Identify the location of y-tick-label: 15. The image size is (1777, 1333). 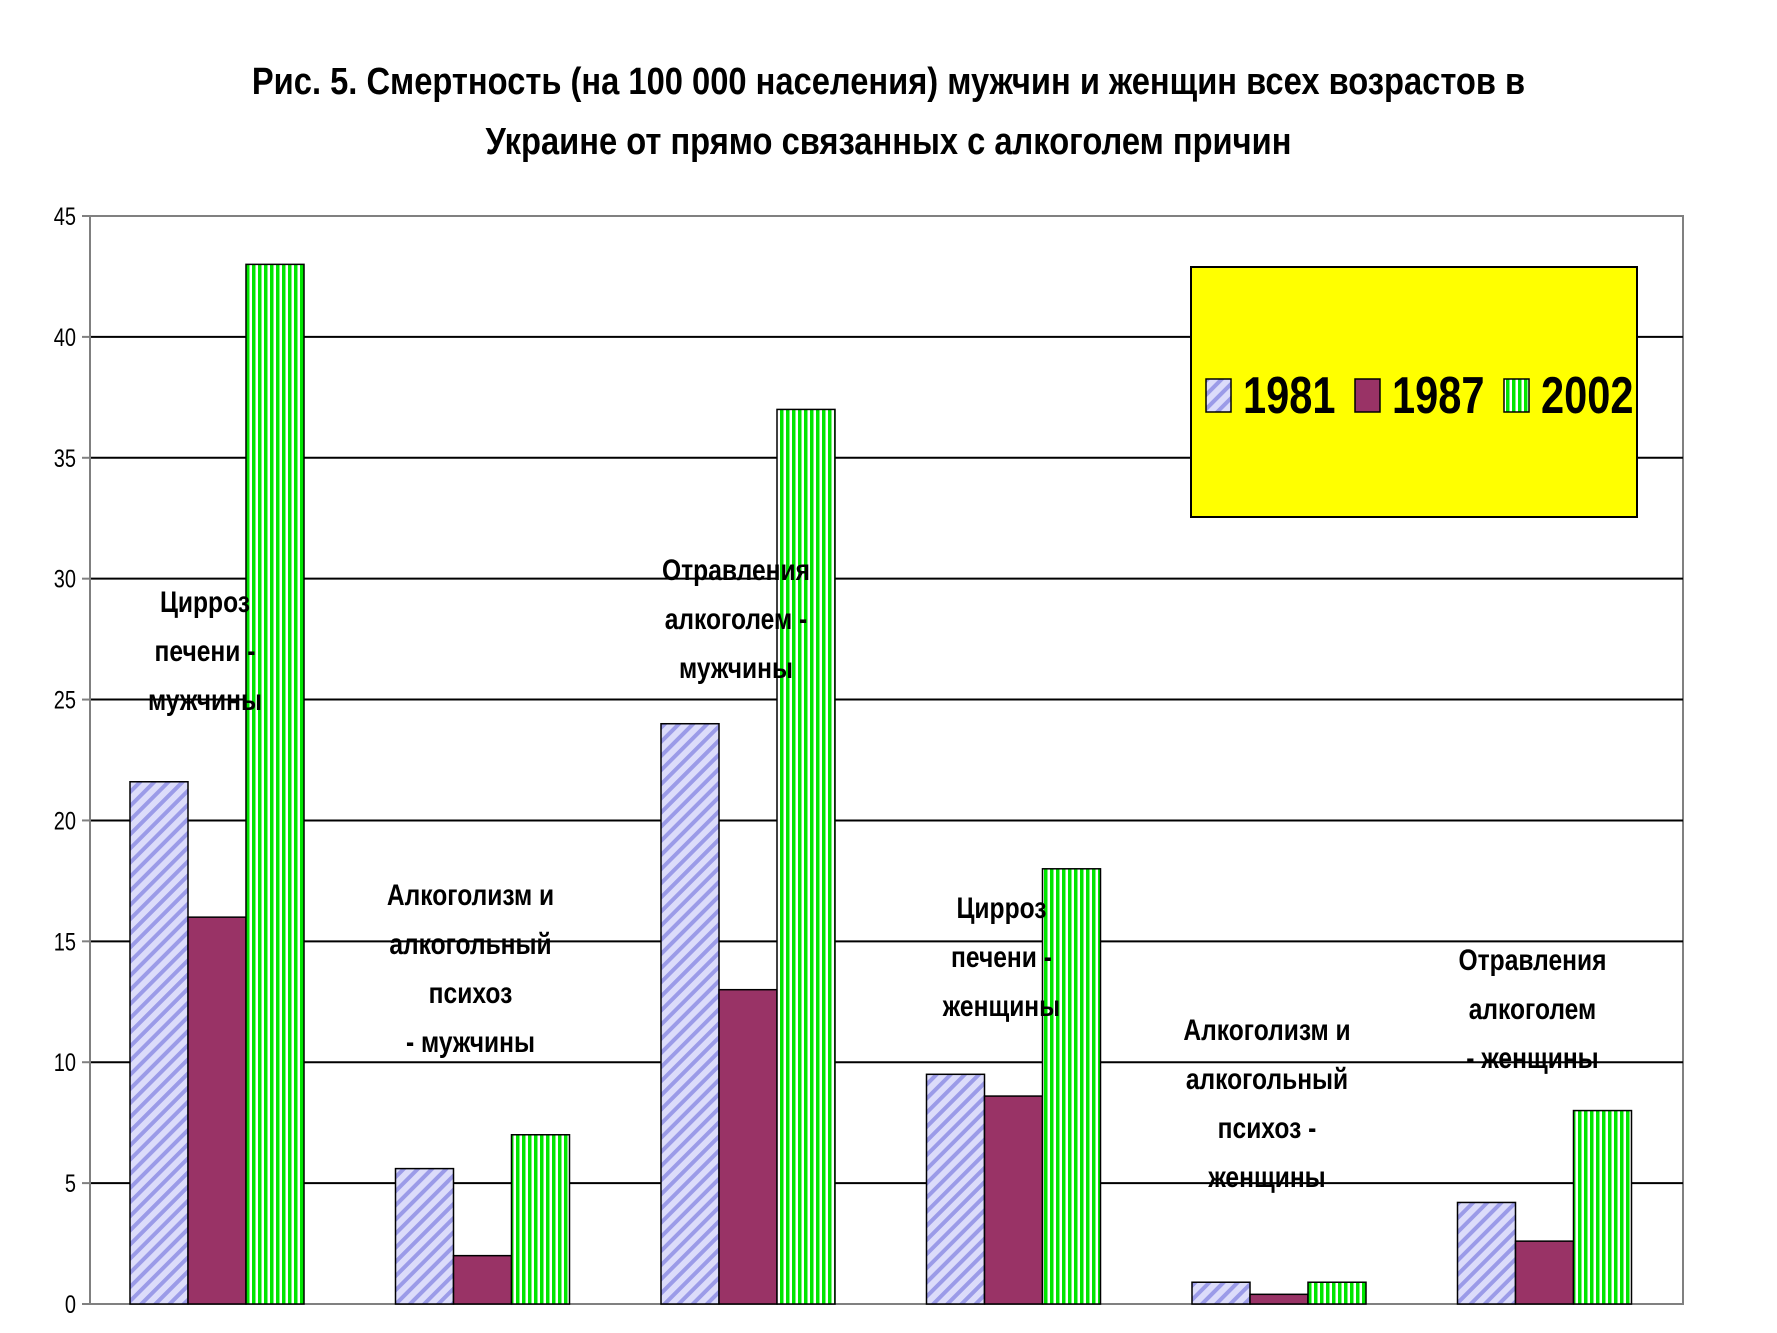
(65, 942).